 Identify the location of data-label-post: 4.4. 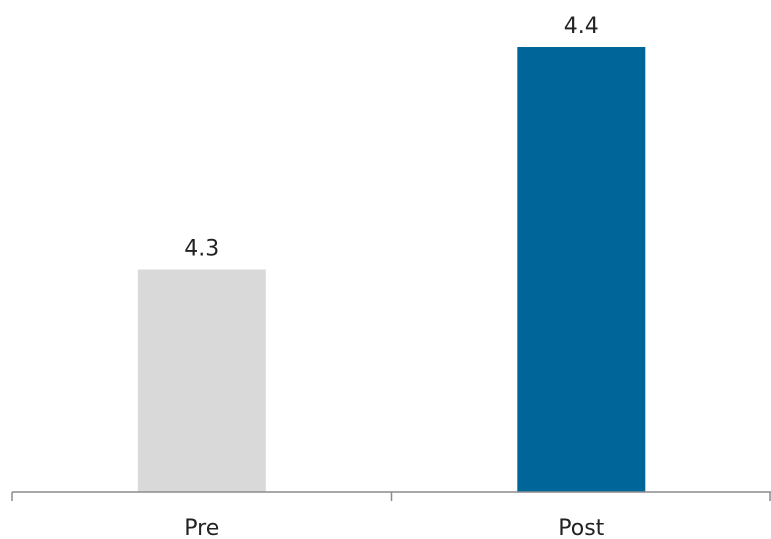
(581, 26).